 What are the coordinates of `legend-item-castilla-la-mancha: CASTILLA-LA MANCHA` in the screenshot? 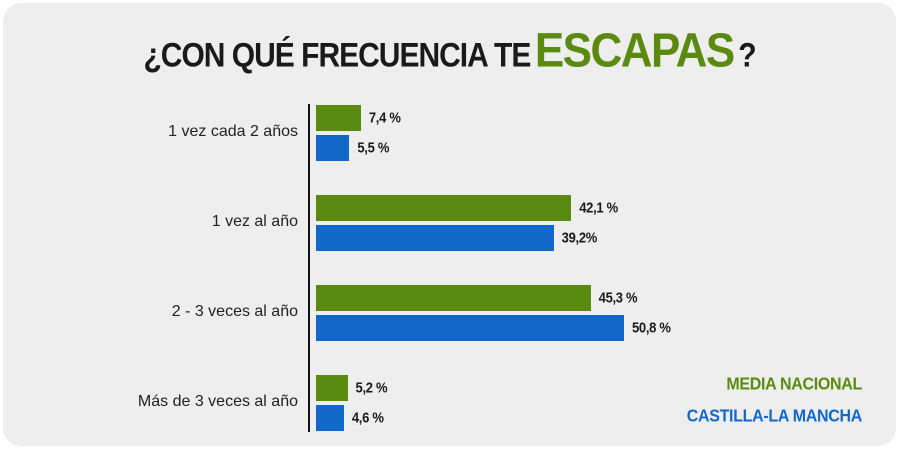 It's located at (774, 416).